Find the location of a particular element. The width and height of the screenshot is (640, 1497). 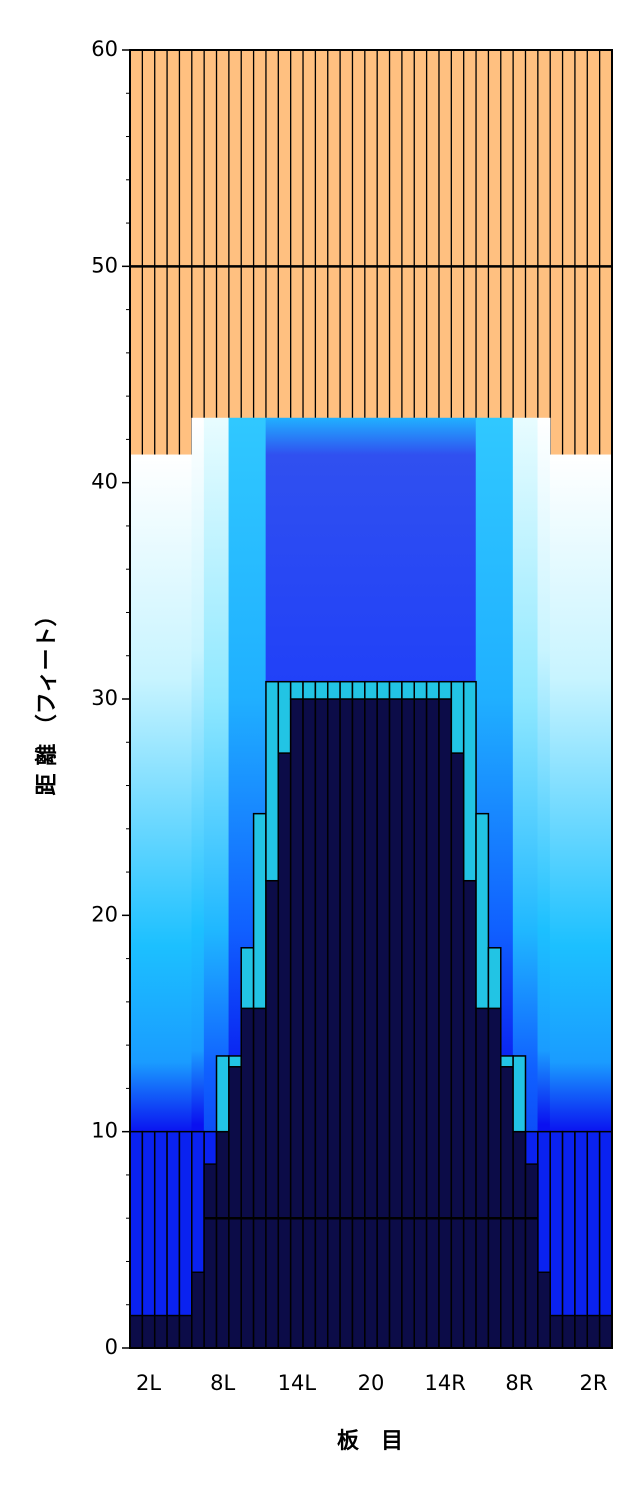

x-tick-label: 2R is located at coordinates (593, 1383).